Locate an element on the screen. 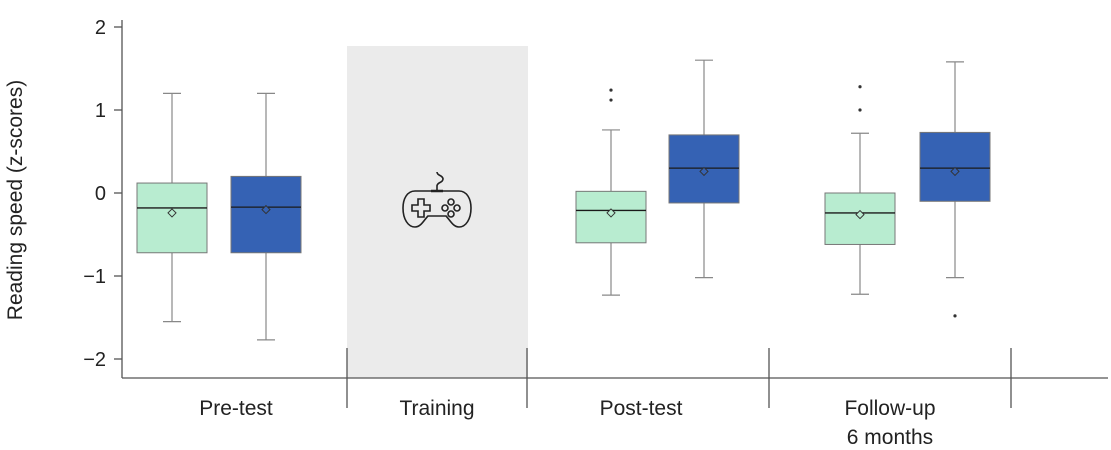 This screenshot has height=450, width=1111. category-label-pre-test: Pre-test is located at coordinates (236, 408).